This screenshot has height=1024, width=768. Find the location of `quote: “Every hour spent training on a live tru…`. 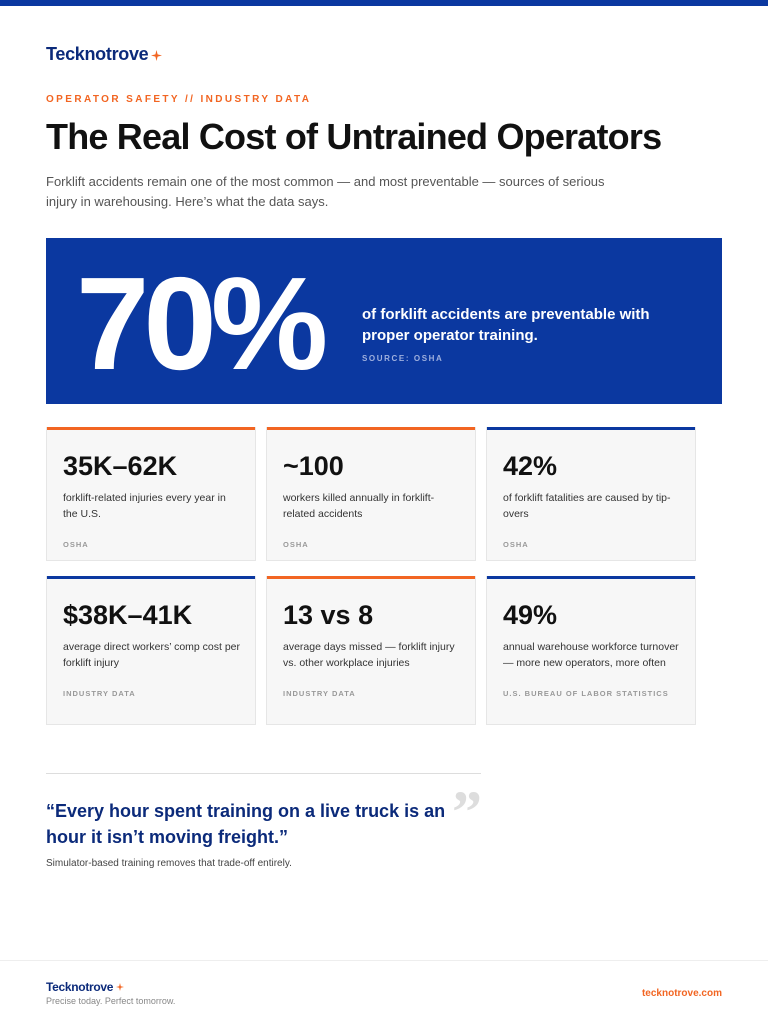

quote: “Every hour spent training on a live tru… is located at coordinates (246, 824).